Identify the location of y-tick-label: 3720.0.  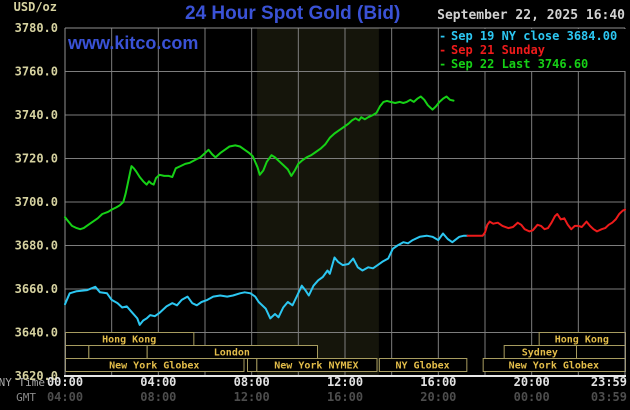
(36, 159).